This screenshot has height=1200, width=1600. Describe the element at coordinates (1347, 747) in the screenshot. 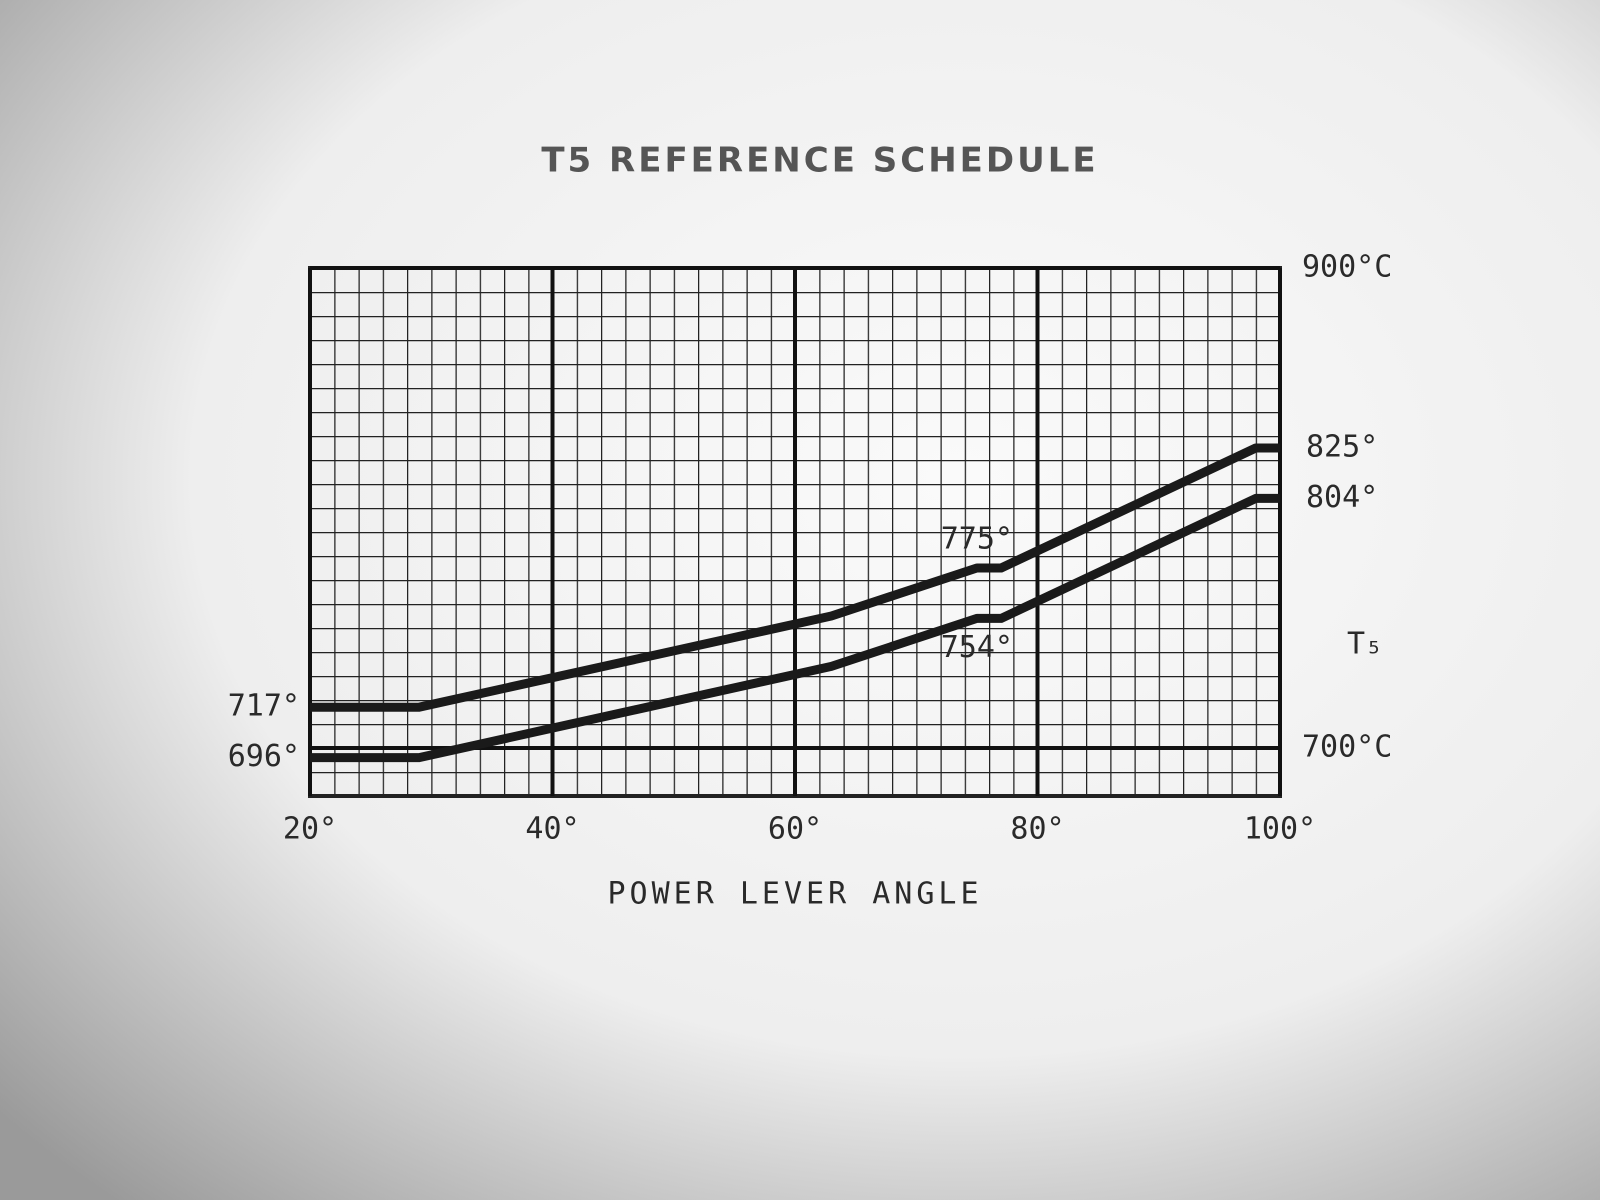

I see `y-tick-label: 700°C` at that location.